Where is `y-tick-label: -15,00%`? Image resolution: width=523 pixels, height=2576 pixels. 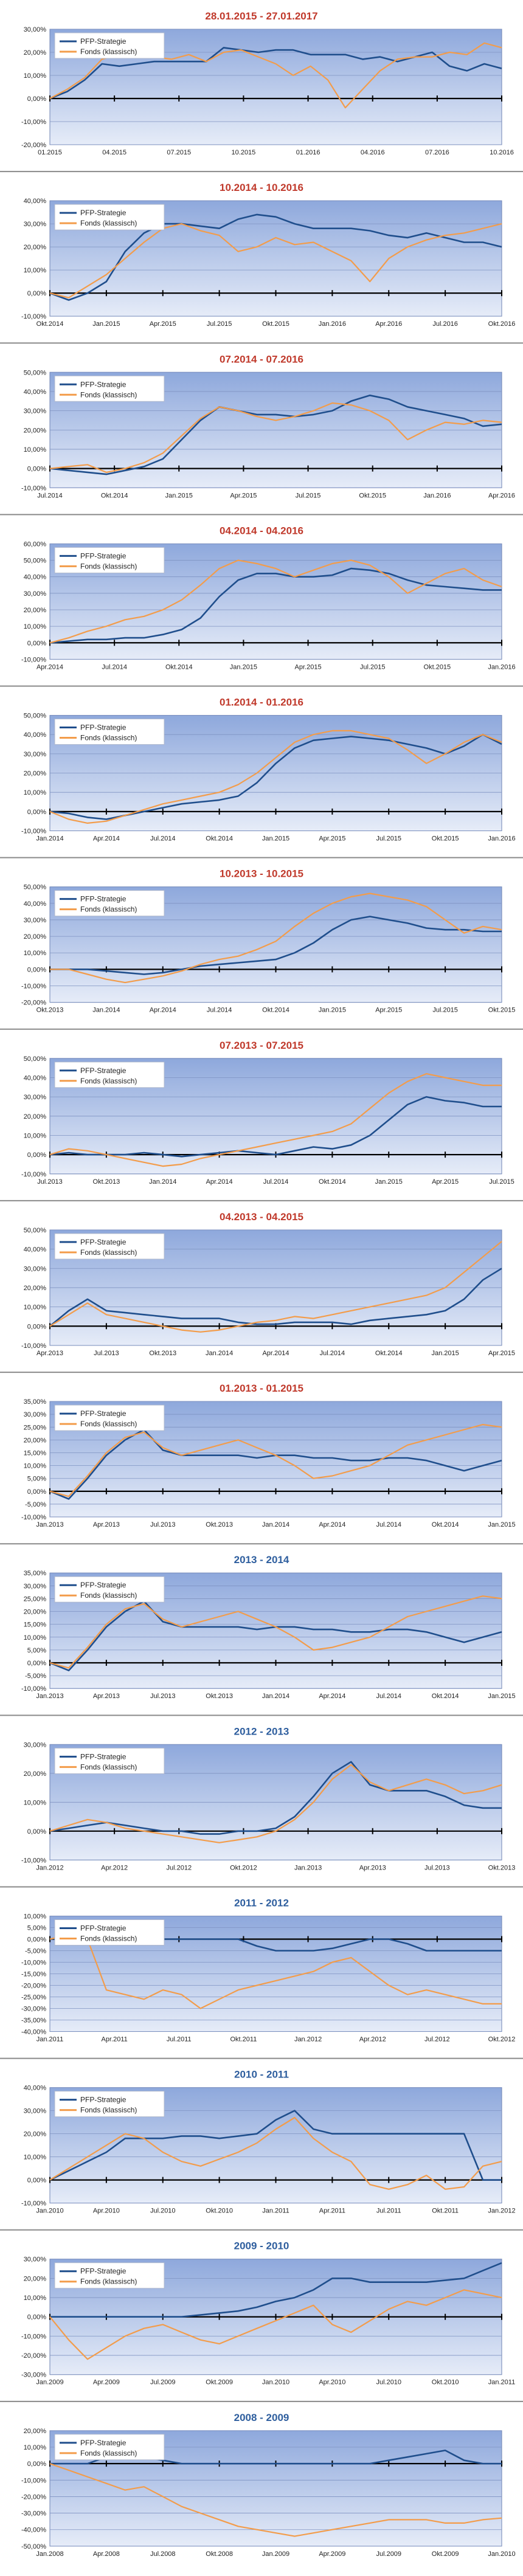 y-tick-label: -15,00% is located at coordinates (34, 1974).